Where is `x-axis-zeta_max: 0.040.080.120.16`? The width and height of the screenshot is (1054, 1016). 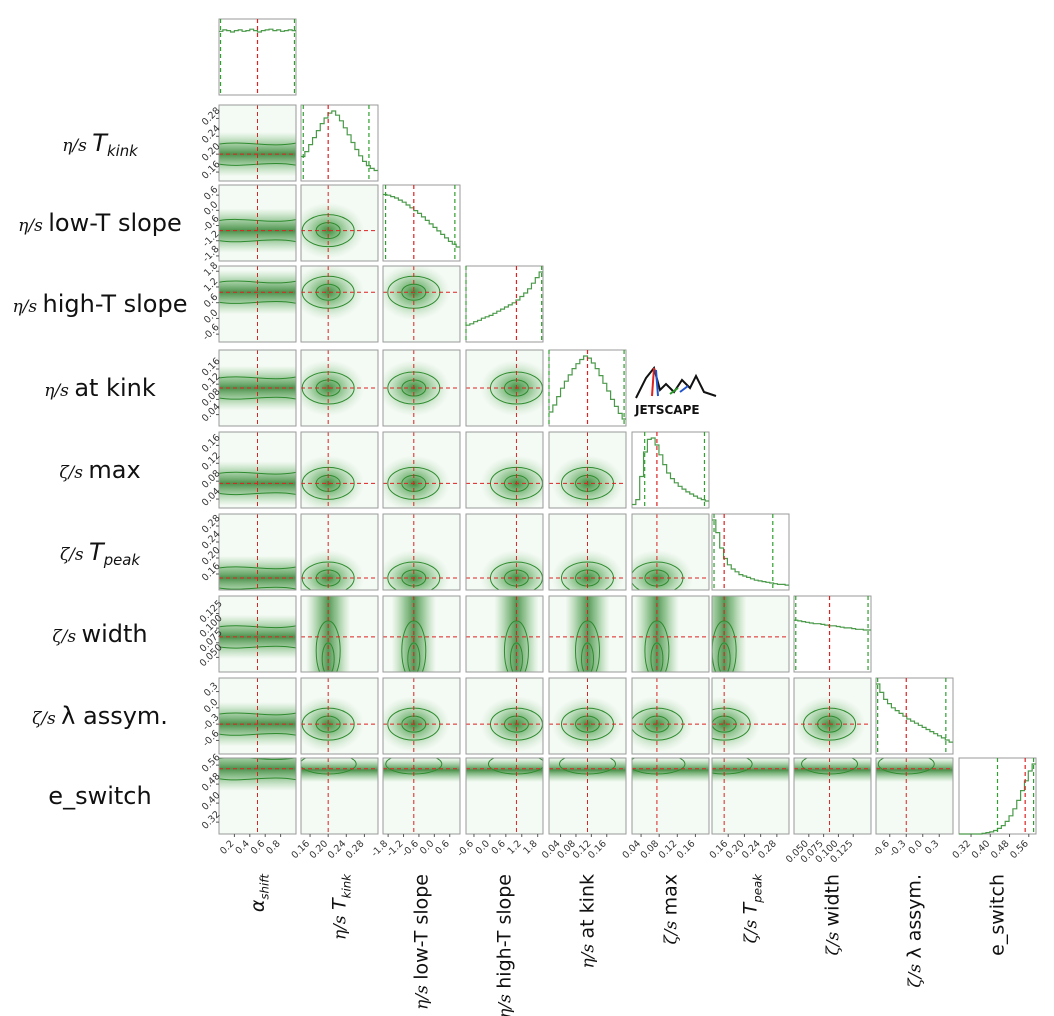 x-axis-zeta_max: 0.040.080.120.16 is located at coordinates (659, 847).